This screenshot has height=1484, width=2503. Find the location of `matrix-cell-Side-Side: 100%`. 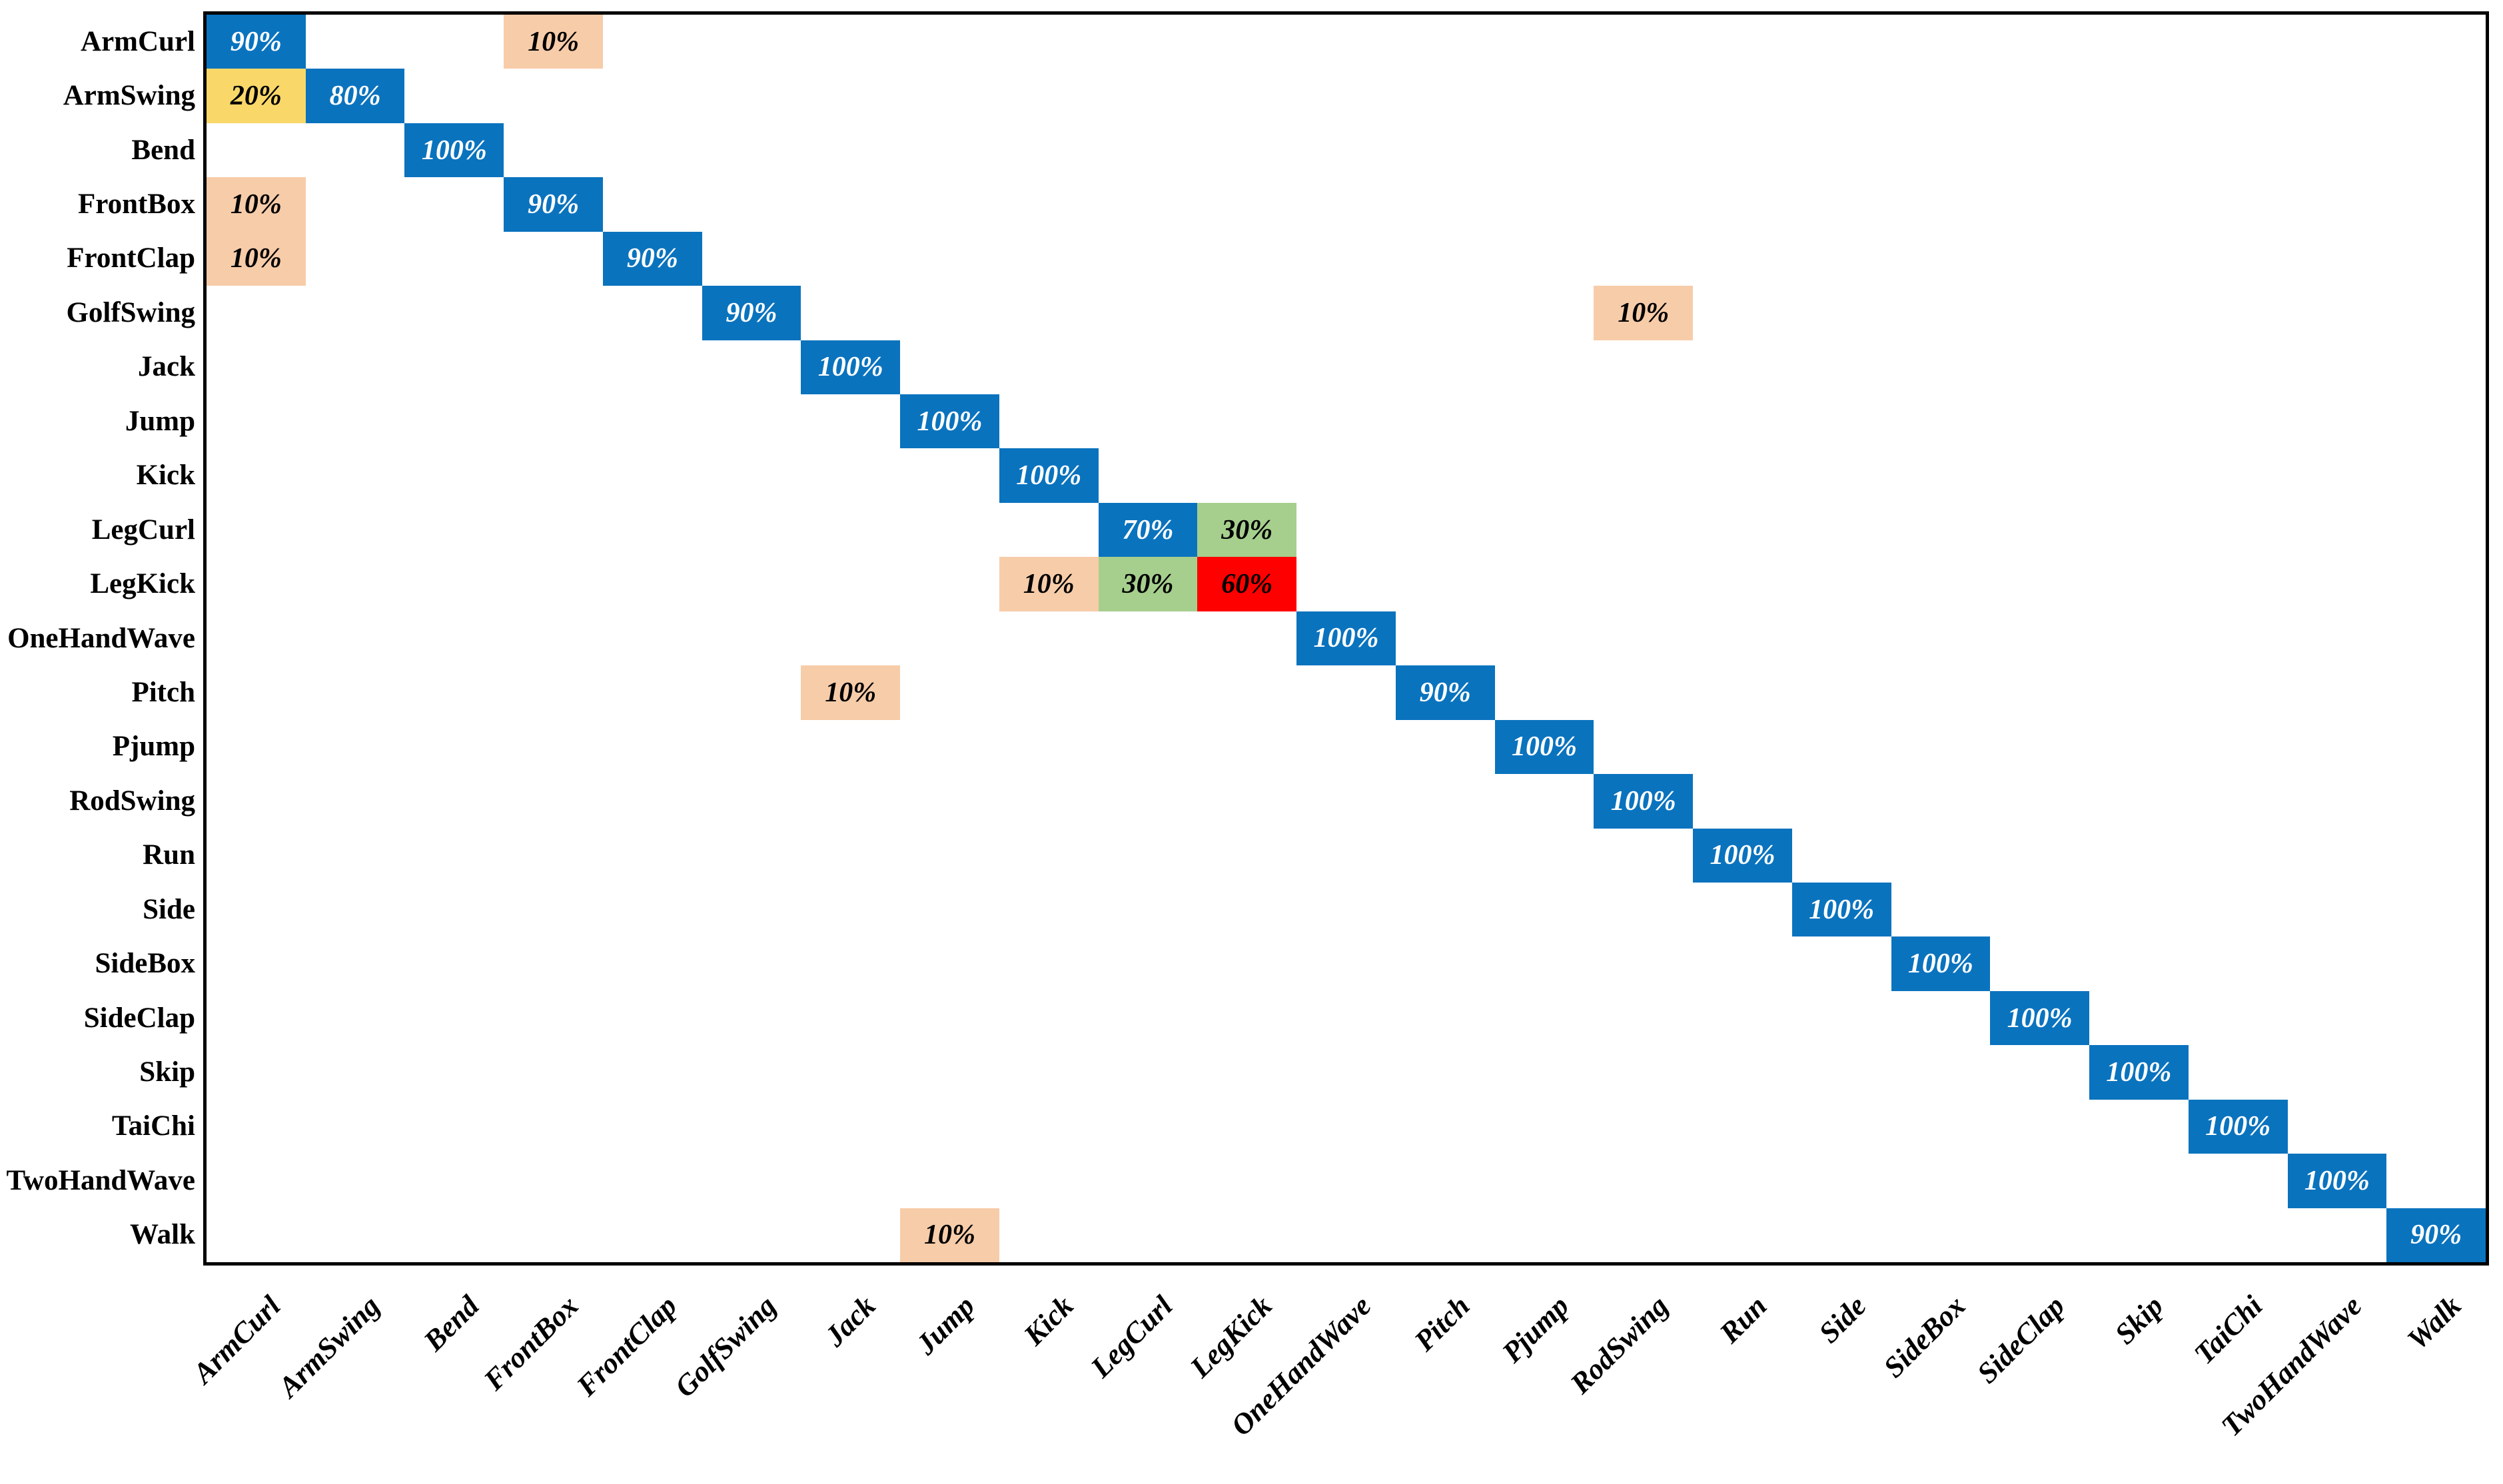

matrix-cell-Side-Side: 100% is located at coordinates (1841, 909).